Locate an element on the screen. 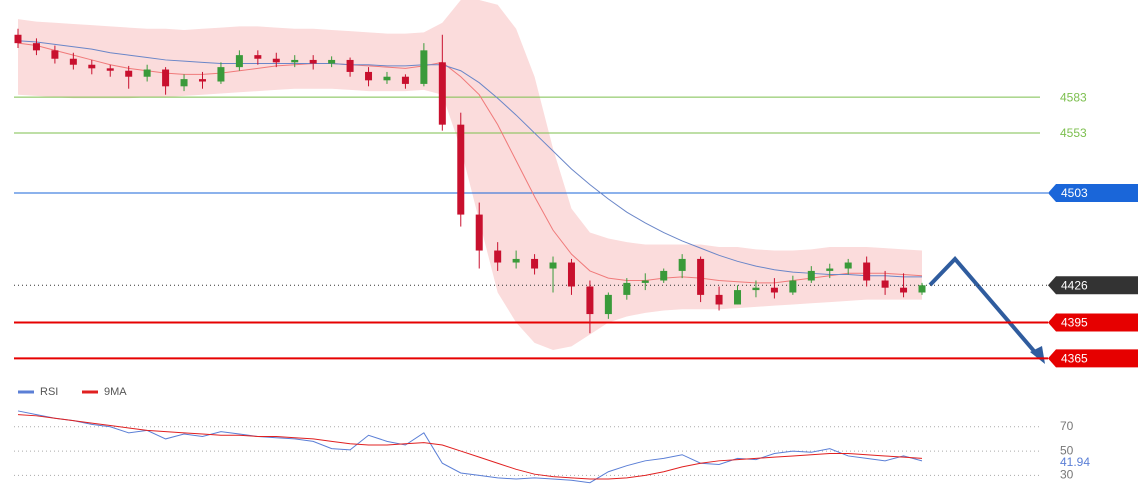 Image resolution: width=1140 pixels, height=500 pixels. level-label: 4583 is located at coordinates (1073, 97).